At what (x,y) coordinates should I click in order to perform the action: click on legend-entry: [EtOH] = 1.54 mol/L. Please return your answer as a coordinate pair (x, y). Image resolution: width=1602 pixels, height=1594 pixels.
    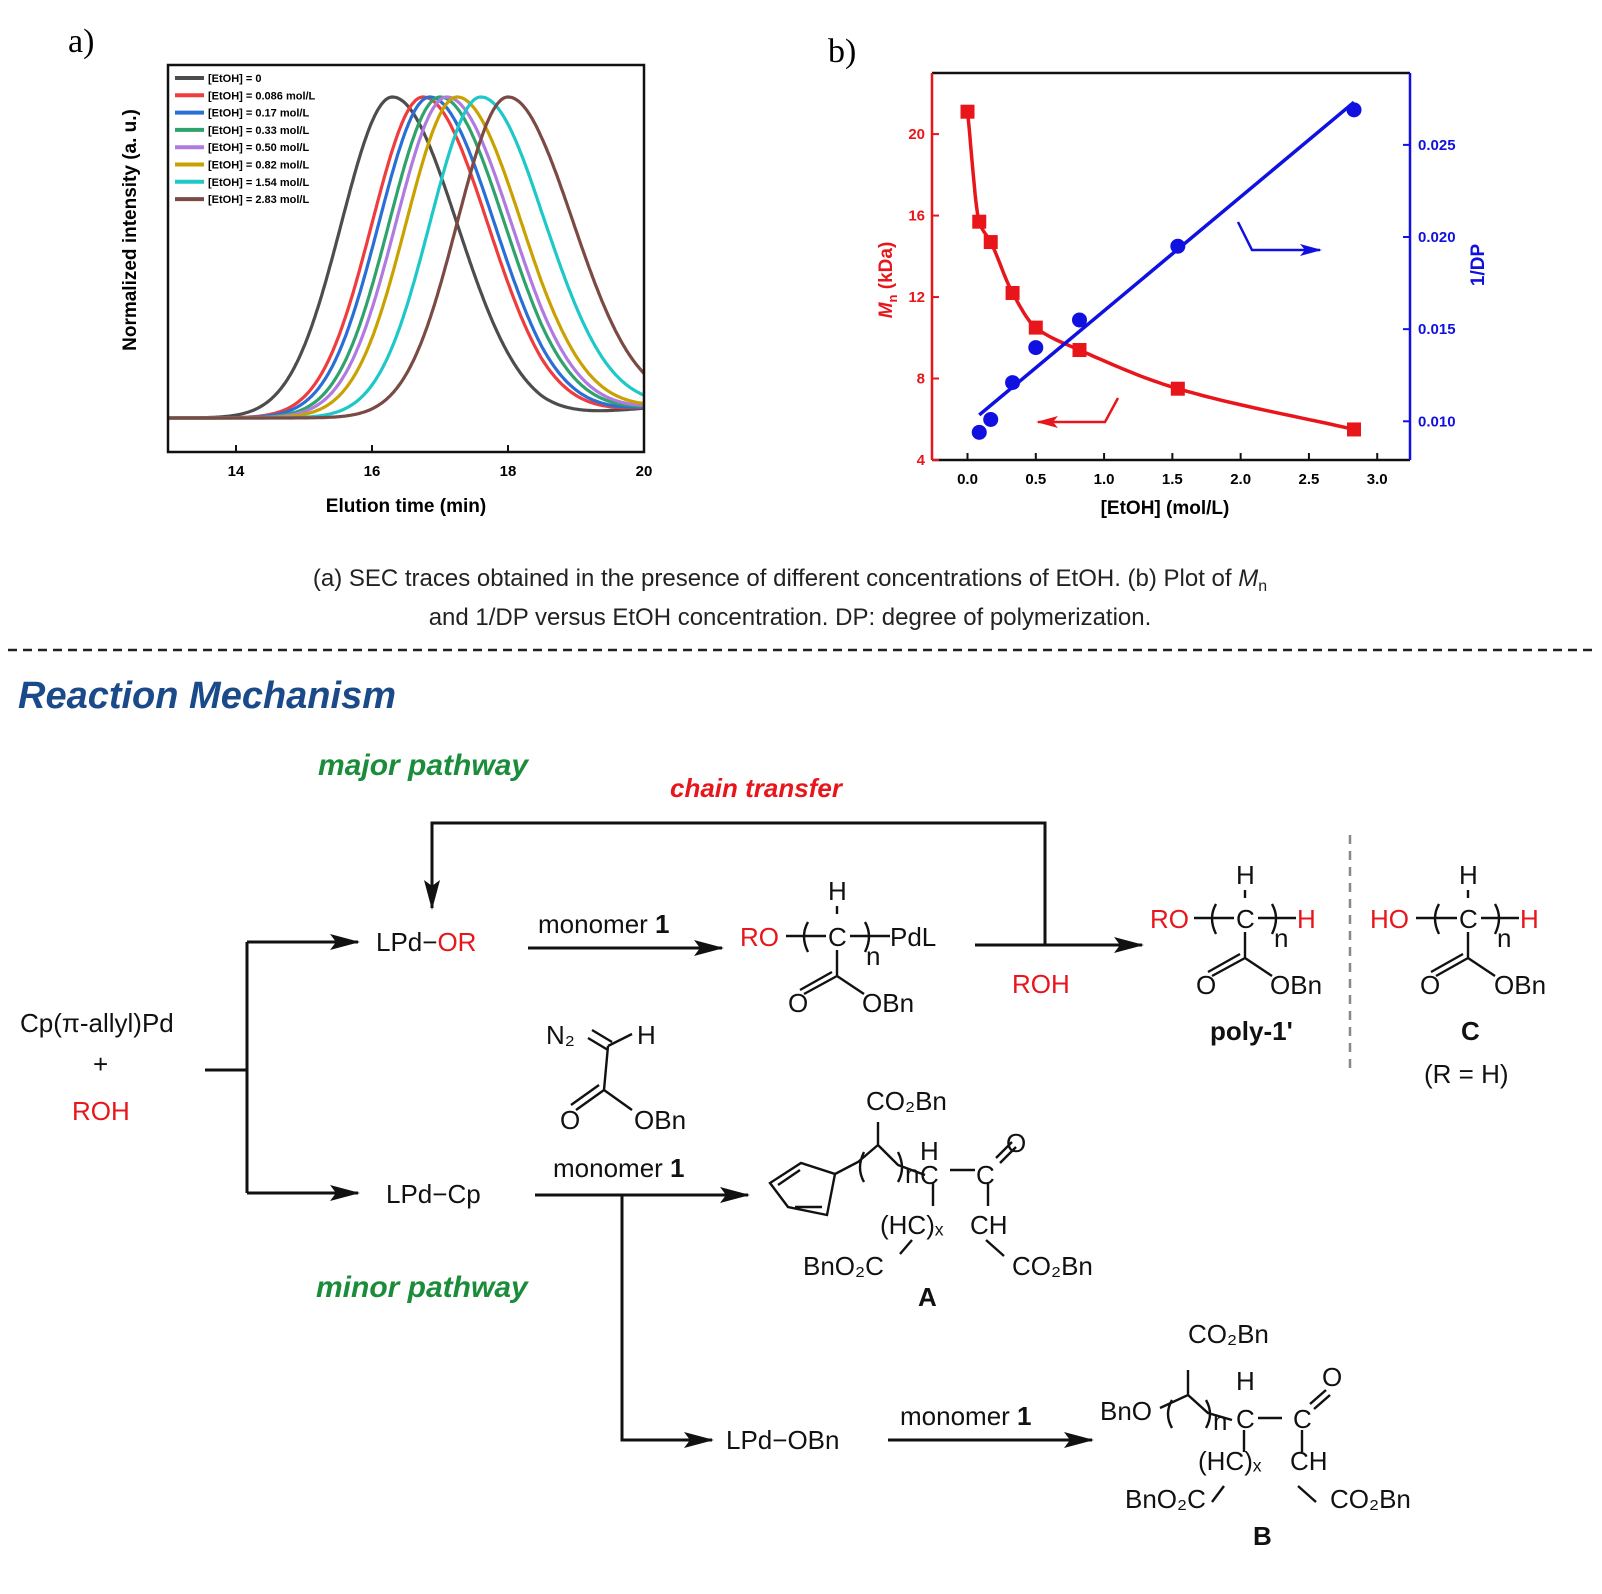
    Looking at the image, I should click on (258, 183).